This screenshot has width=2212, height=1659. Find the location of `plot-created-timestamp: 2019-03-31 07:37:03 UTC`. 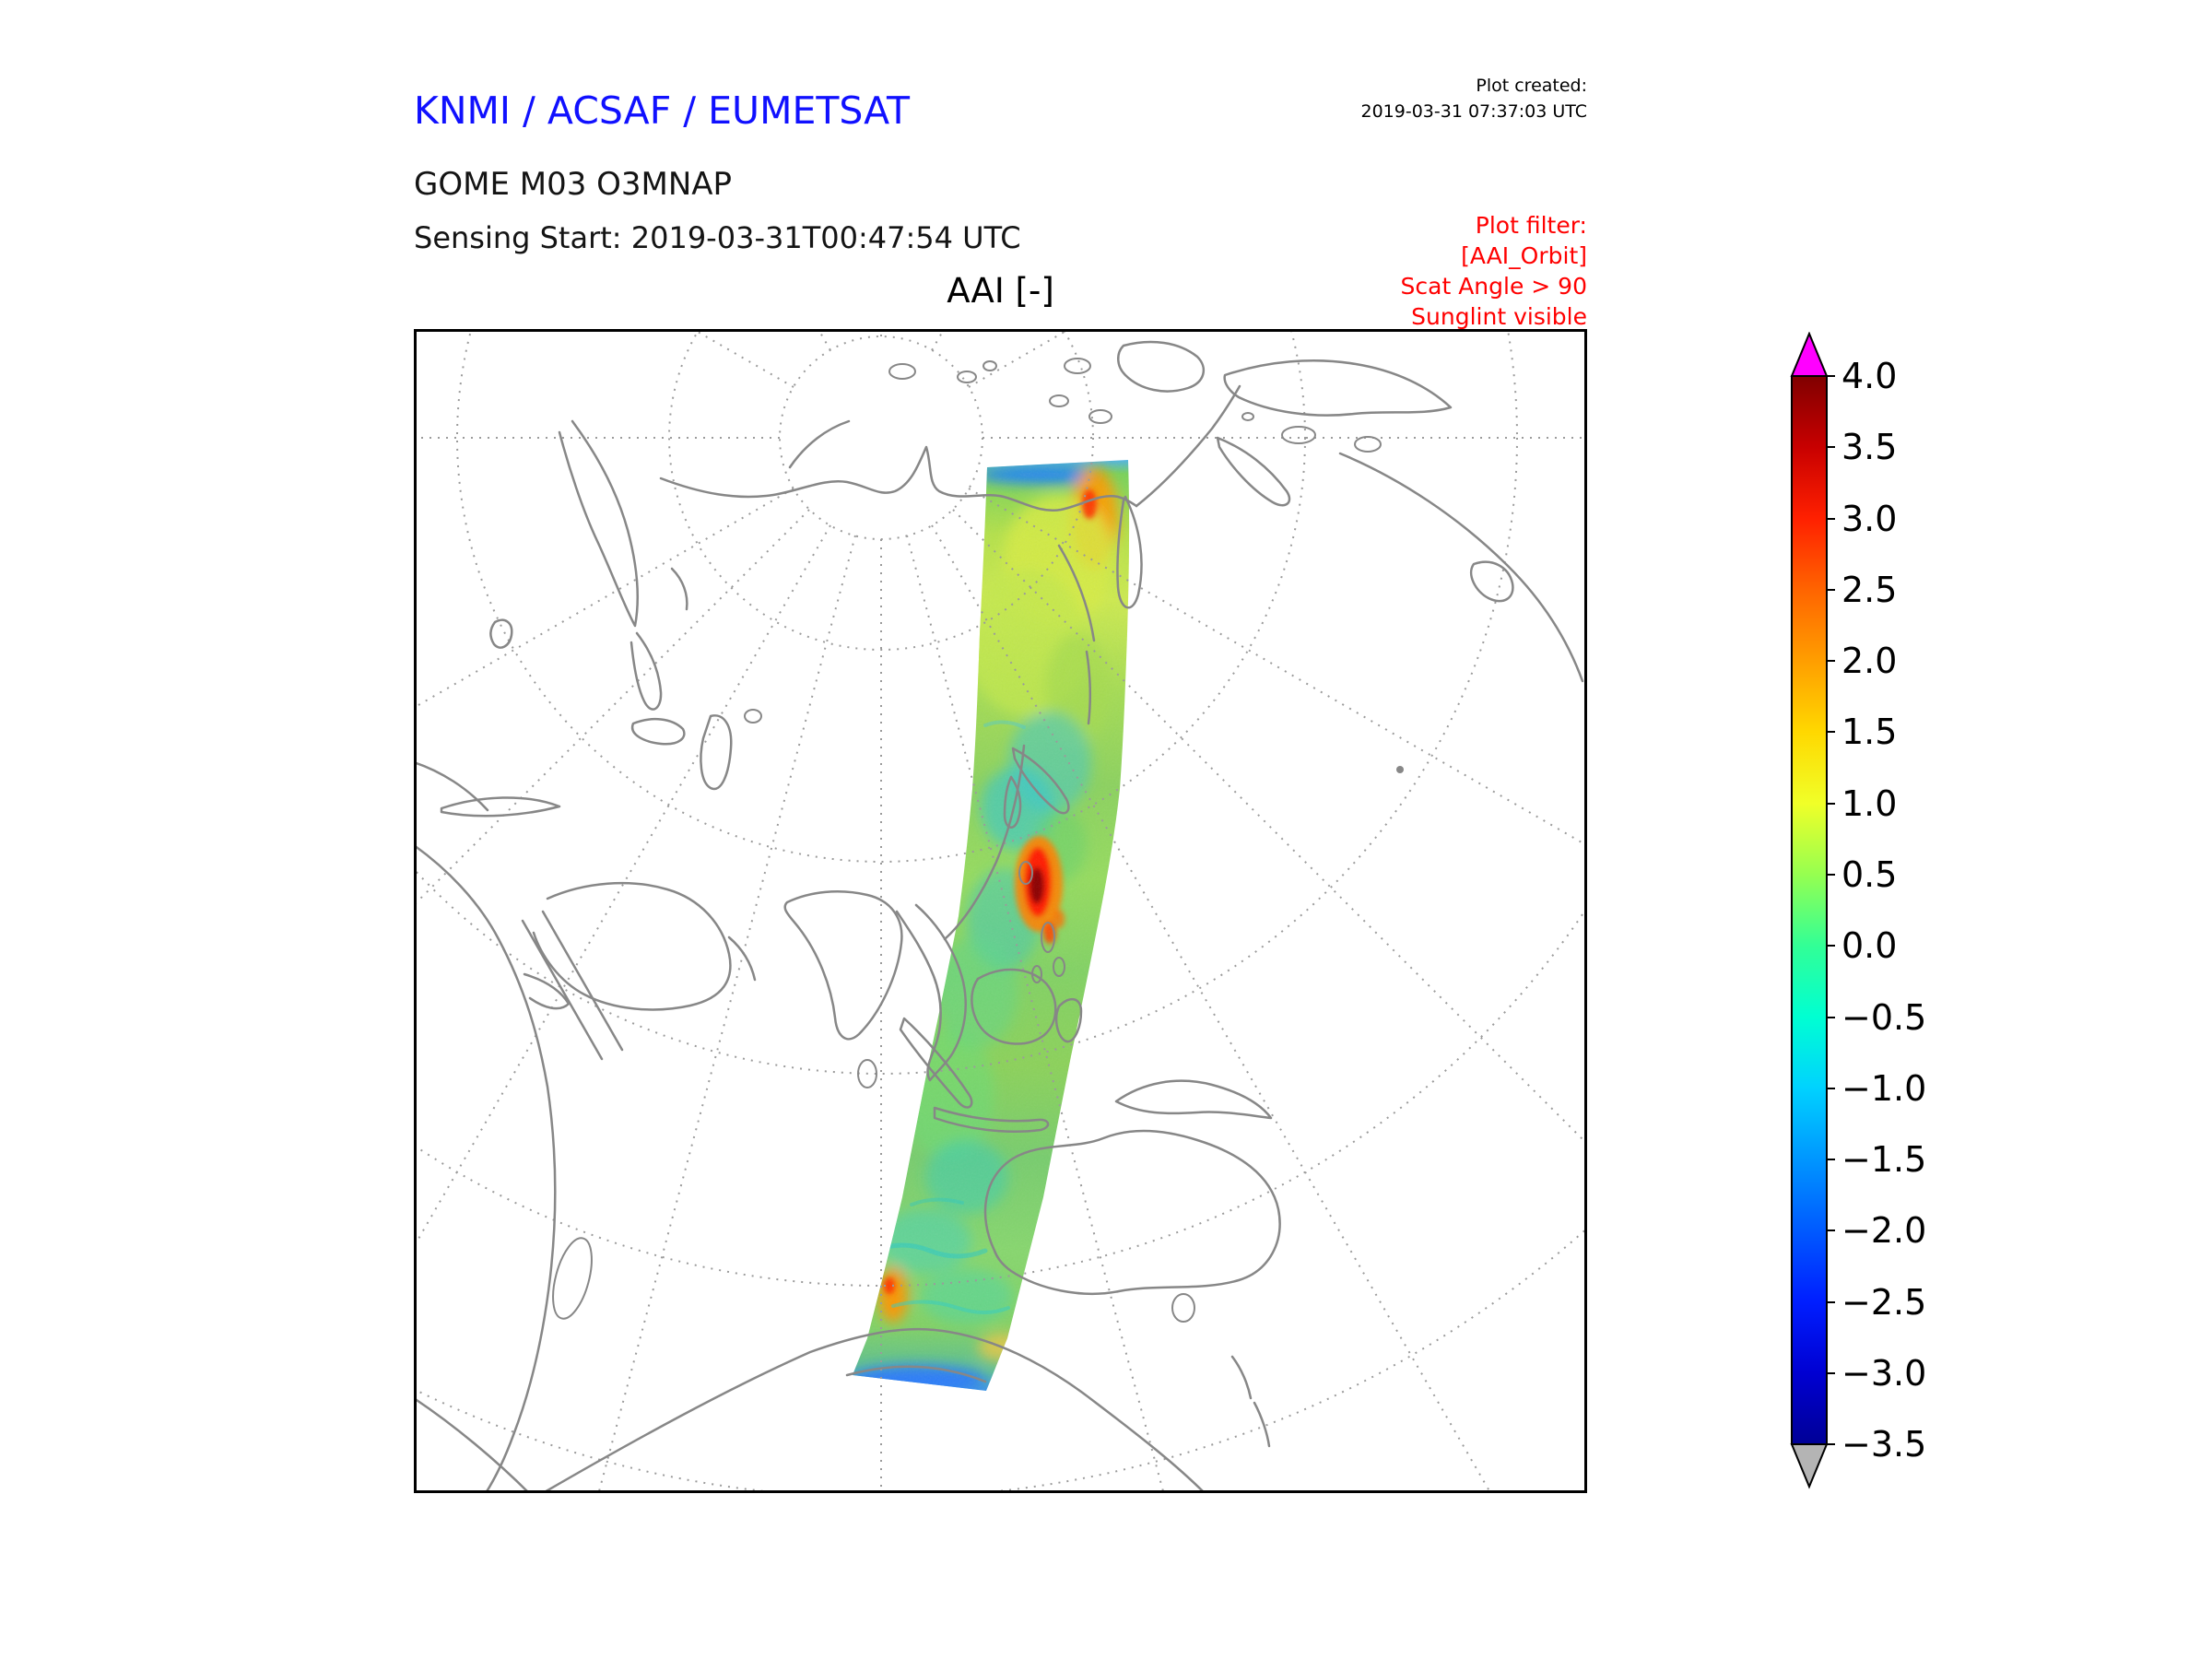

plot-created-timestamp: 2019-03-31 07:37:03 UTC is located at coordinates (1474, 111).